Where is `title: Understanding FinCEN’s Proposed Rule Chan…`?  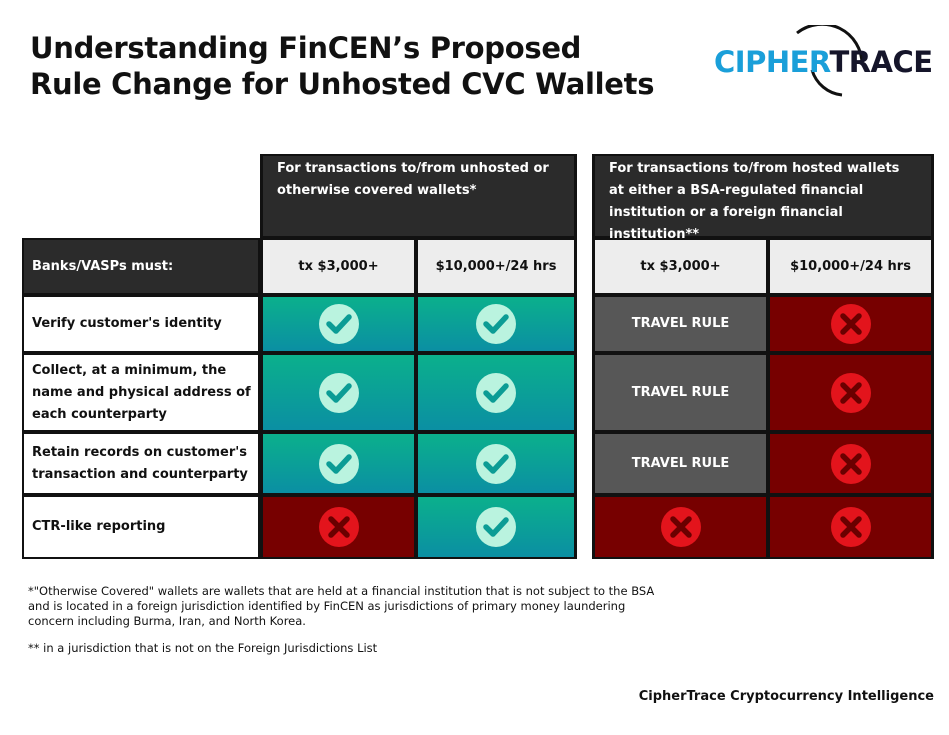
title: Understanding FinCEN’s Proposed Rule Chan… is located at coordinates (342, 66).